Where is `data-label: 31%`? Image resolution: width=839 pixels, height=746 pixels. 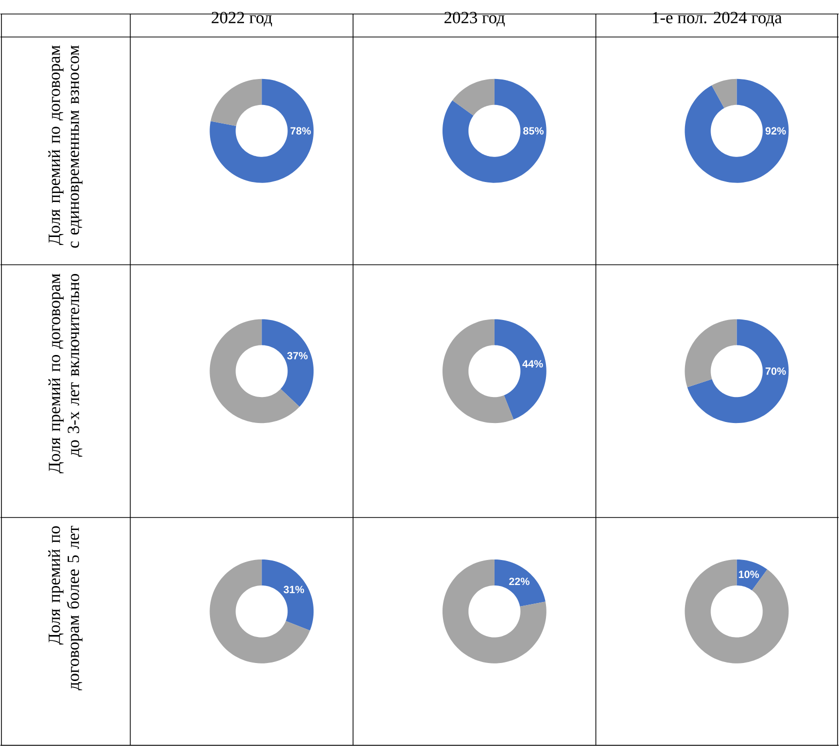
data-label: 31% is located at coordinates (294, 590).